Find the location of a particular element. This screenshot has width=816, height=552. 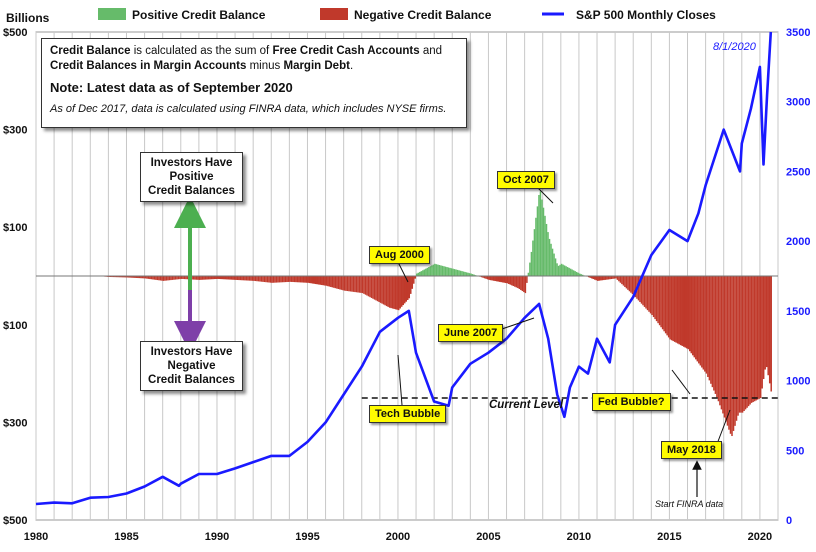

left-tick-label: $300 is located at coordinates (15, 131).